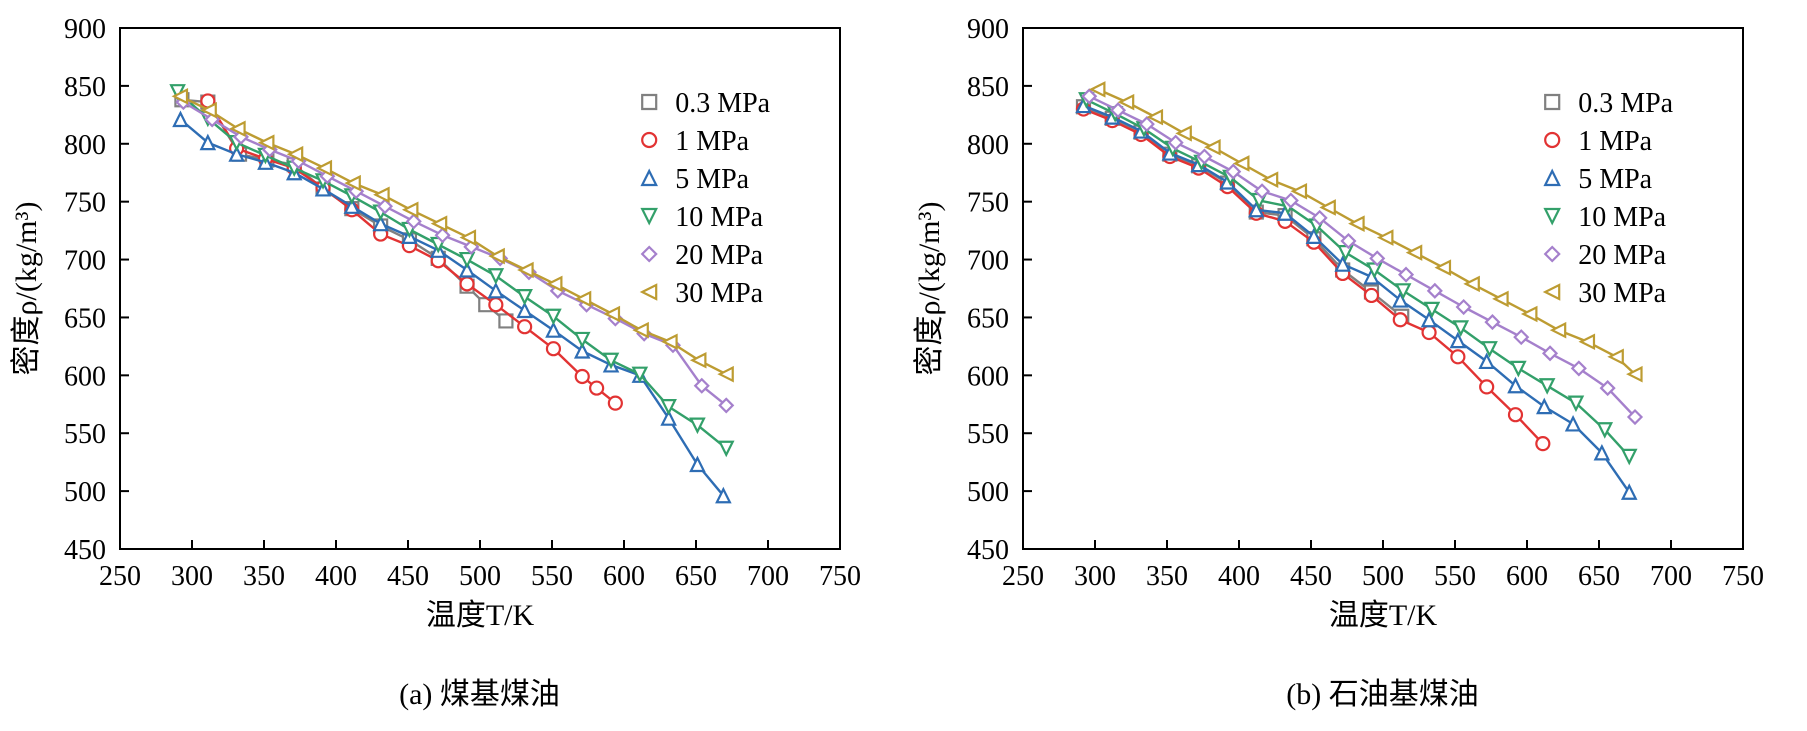  I want to click on series-1-MPa, so click(411, 252).